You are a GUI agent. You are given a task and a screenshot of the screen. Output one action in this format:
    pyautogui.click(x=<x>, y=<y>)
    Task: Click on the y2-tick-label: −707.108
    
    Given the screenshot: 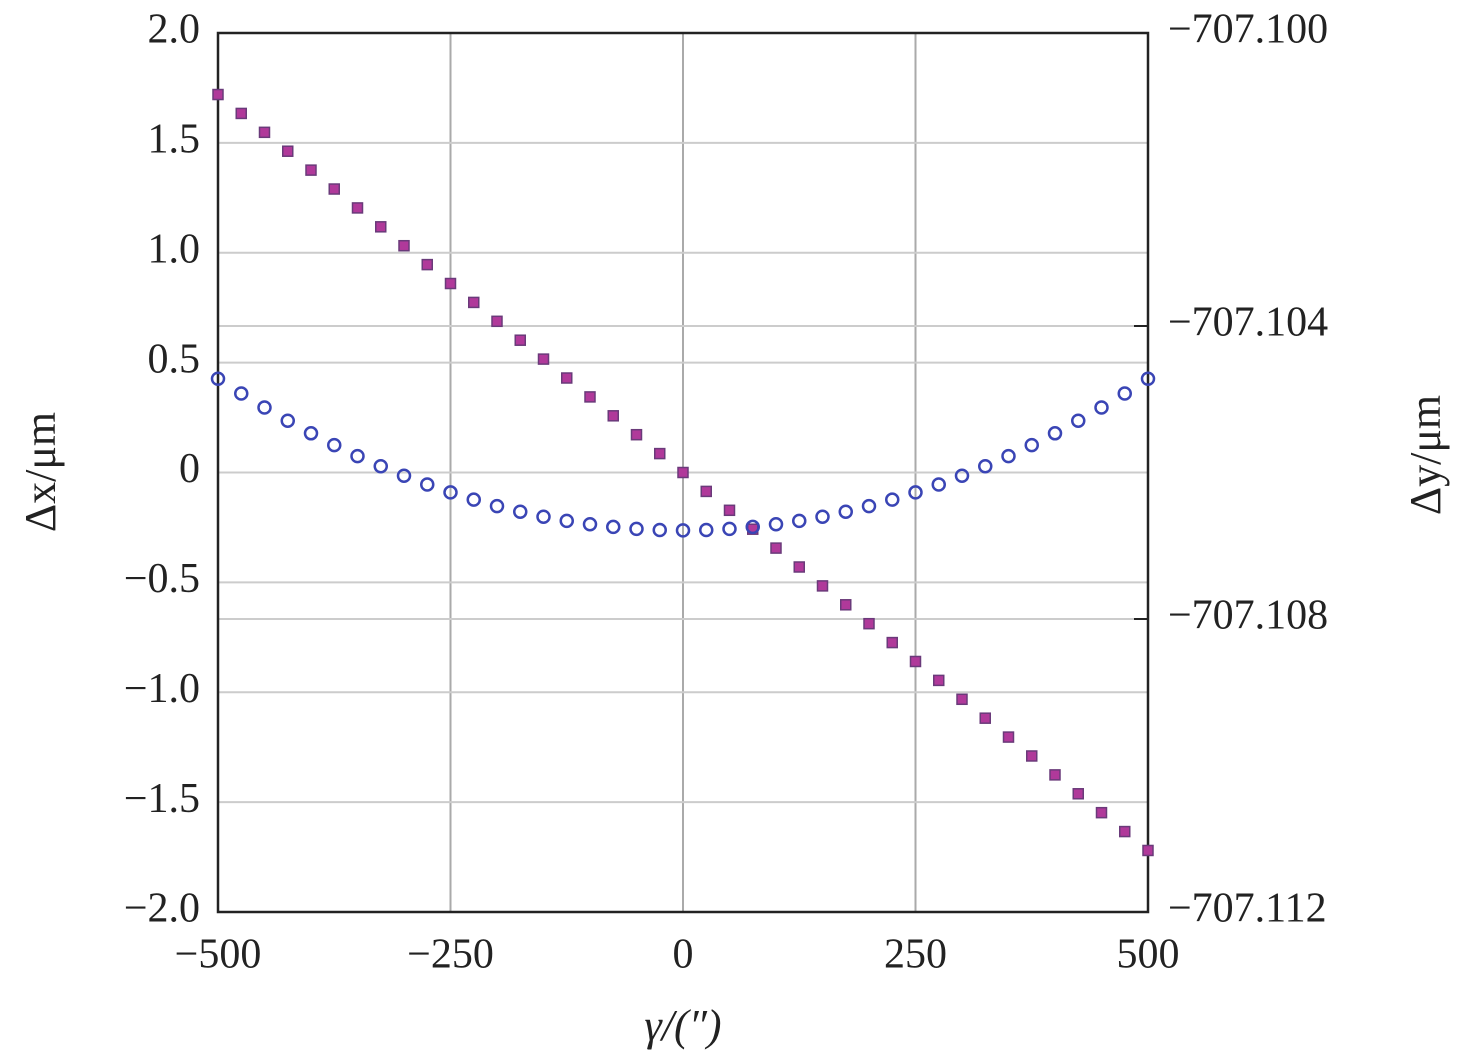 What is the action you would take?
    pyautogui.click(x=1248, y=616)
    